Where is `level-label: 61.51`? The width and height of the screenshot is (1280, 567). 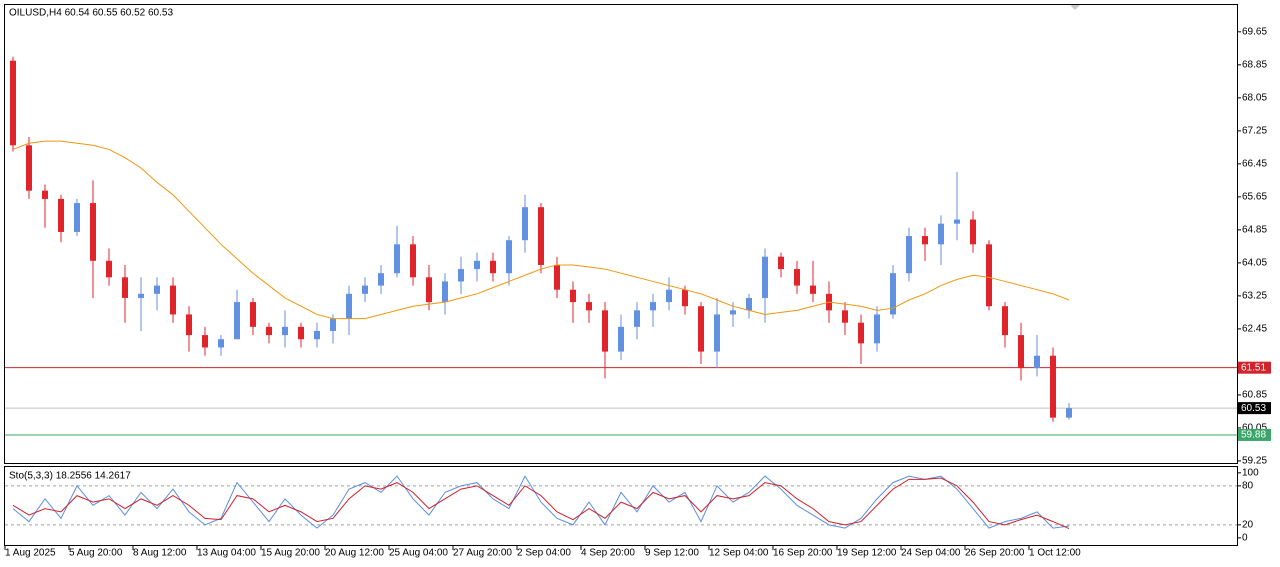 level-label: 61.51 is located at coordinates (1253, 367).